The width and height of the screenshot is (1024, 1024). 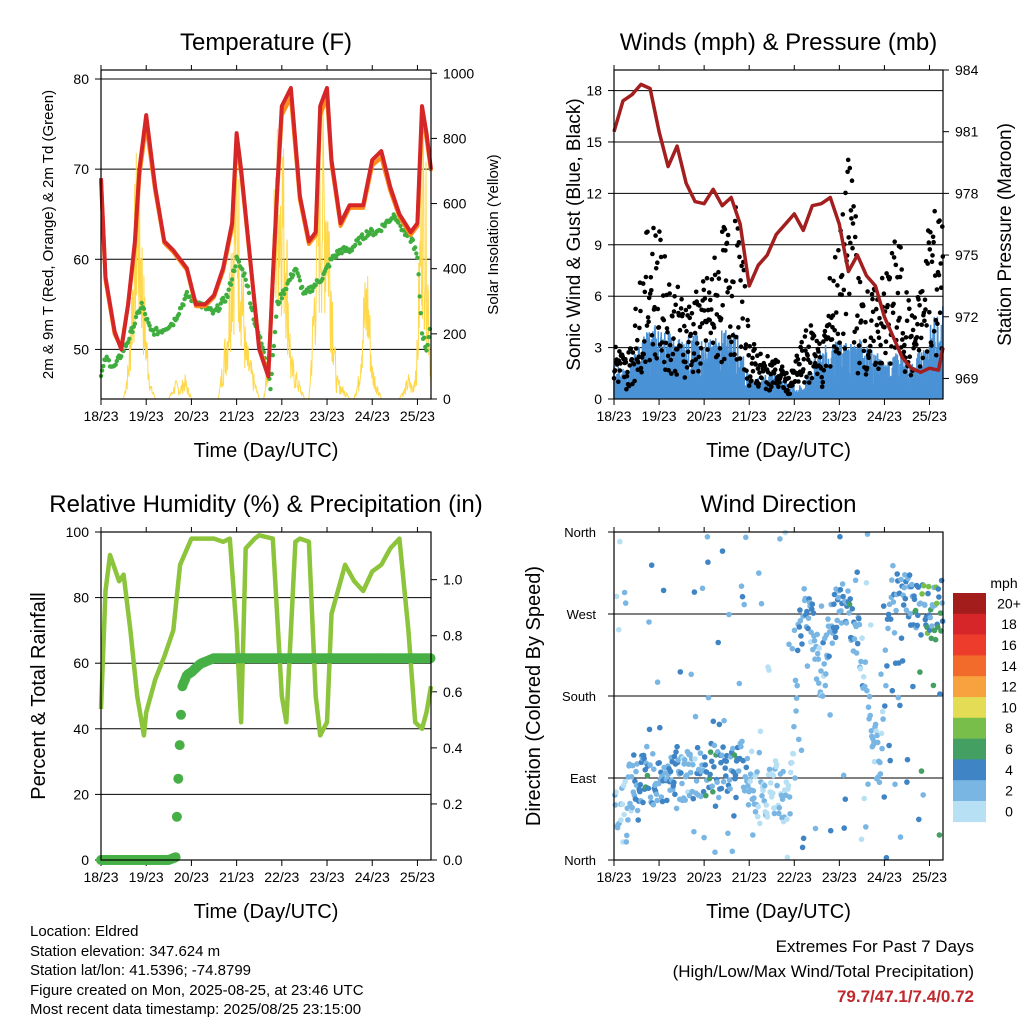 I want to click on x-tick-label: 21/23, so click(x=749, y=416).